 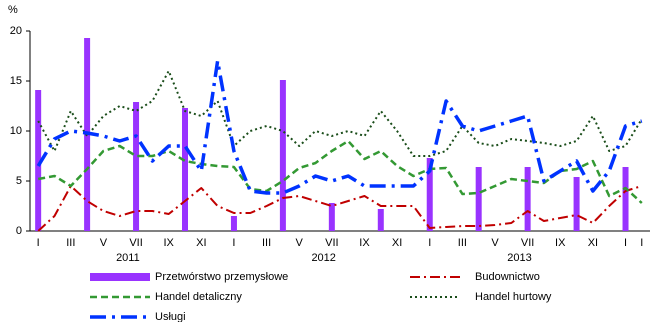 What do you see at coordinates (198, 297) in the screenshot?
I see `legend-label: Handel detaliczny` at bounding box center [198, 297].